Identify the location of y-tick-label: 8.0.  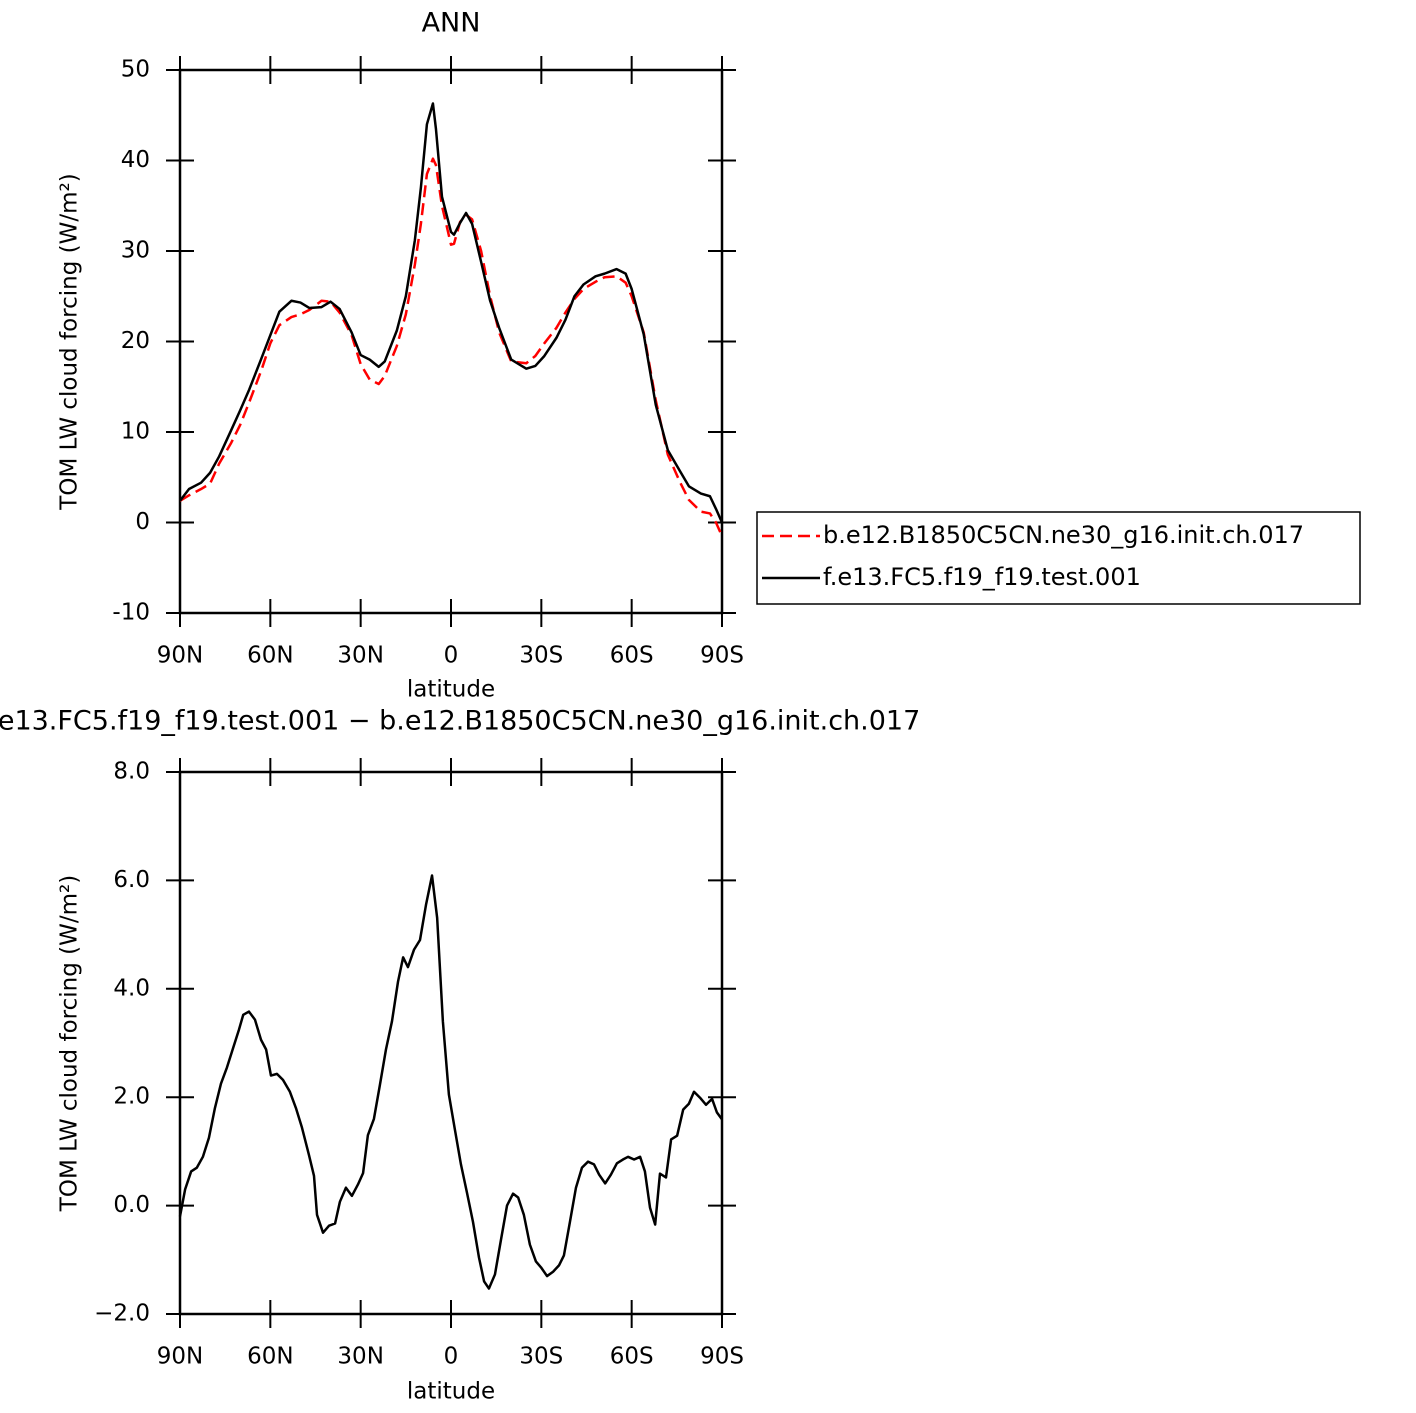
(131, 772).